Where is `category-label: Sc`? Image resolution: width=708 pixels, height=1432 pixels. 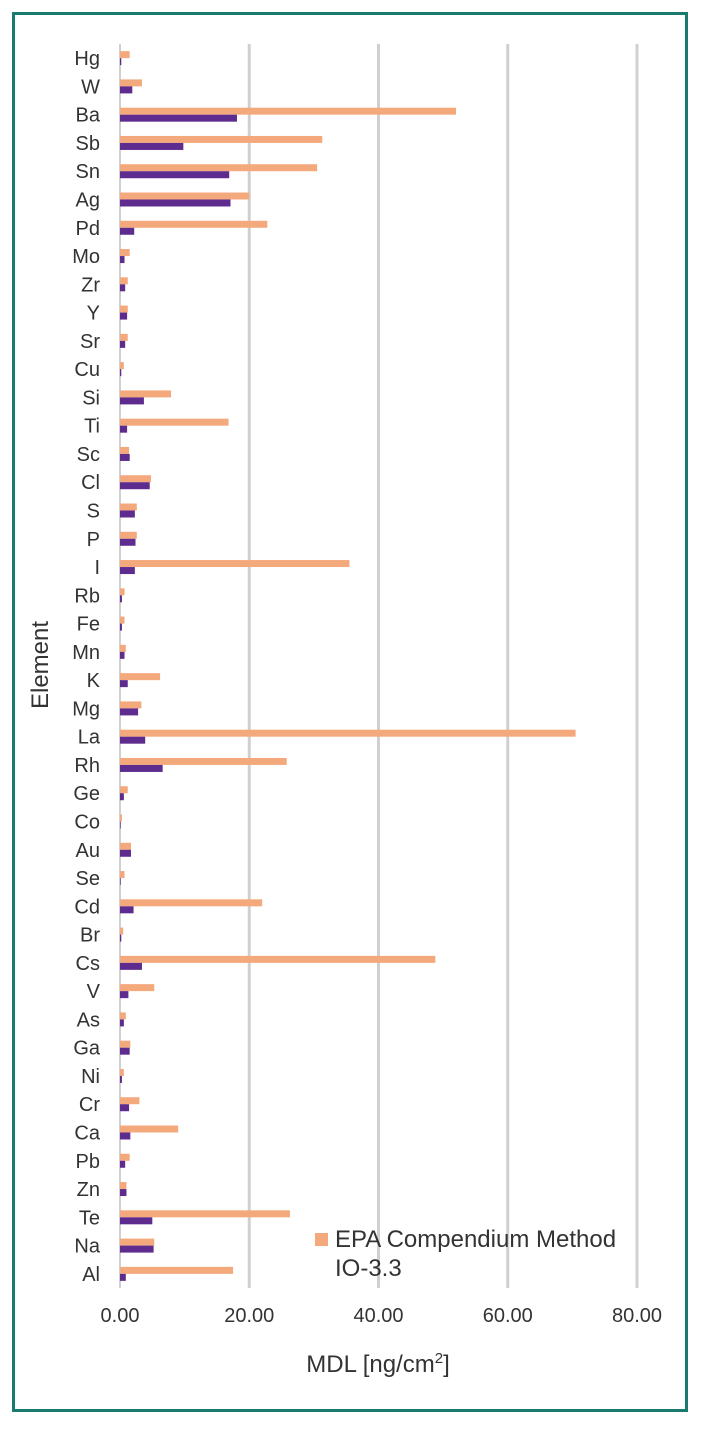 category-label: Sc is located at coordinates (88, 455).